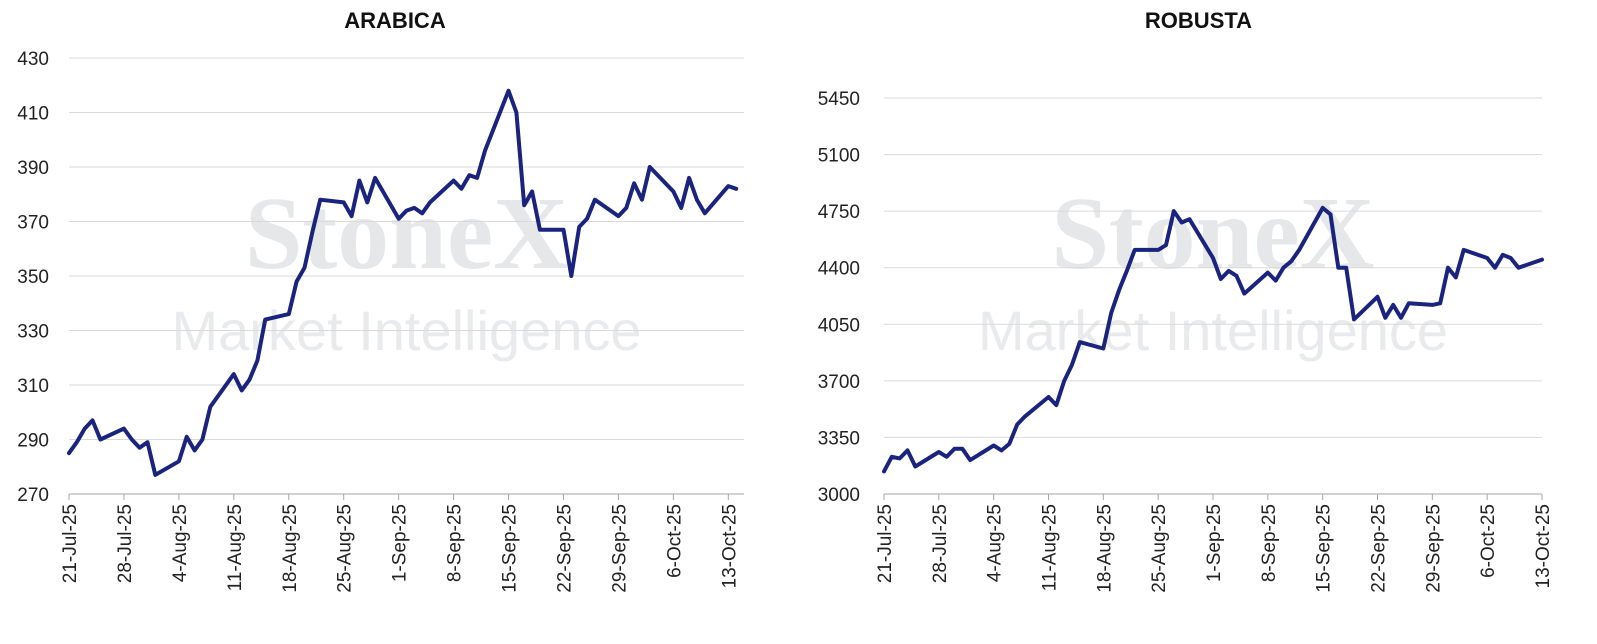 The height and width of the screenshot is (644, 1597). I want to click on y-tick-label: 5450, so click(839, 99).